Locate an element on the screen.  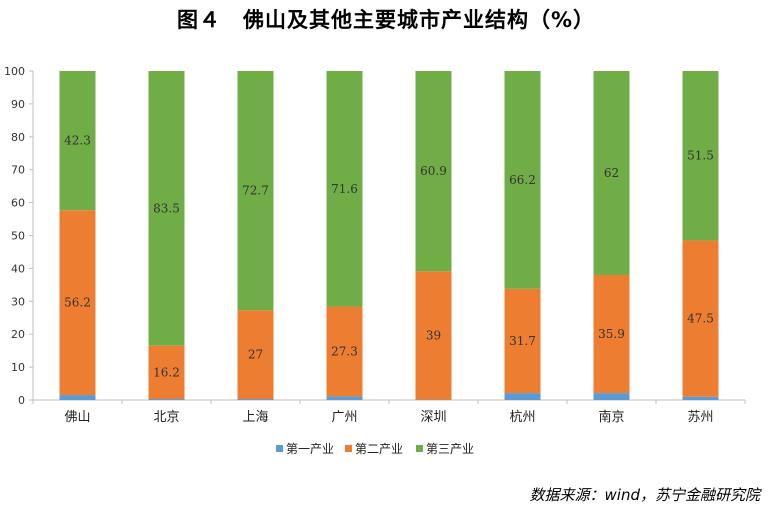
data-label: 27 is located at coordinates (255, 355).